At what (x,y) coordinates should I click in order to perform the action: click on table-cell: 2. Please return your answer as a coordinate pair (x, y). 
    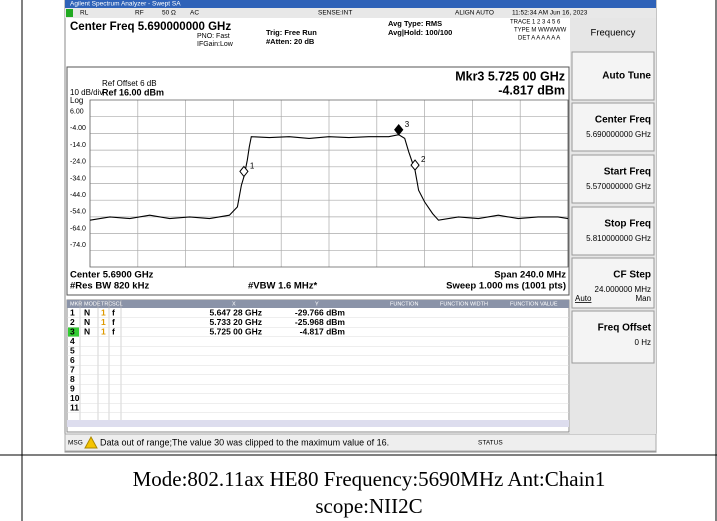
    Looking at the image, I should click on (72, 322).